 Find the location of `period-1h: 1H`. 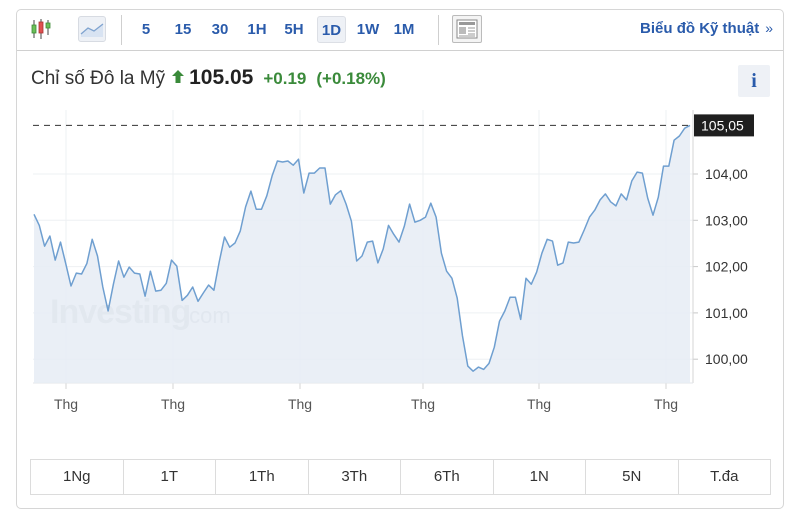

period-1h: 1H is located at coordinates (257, 29).